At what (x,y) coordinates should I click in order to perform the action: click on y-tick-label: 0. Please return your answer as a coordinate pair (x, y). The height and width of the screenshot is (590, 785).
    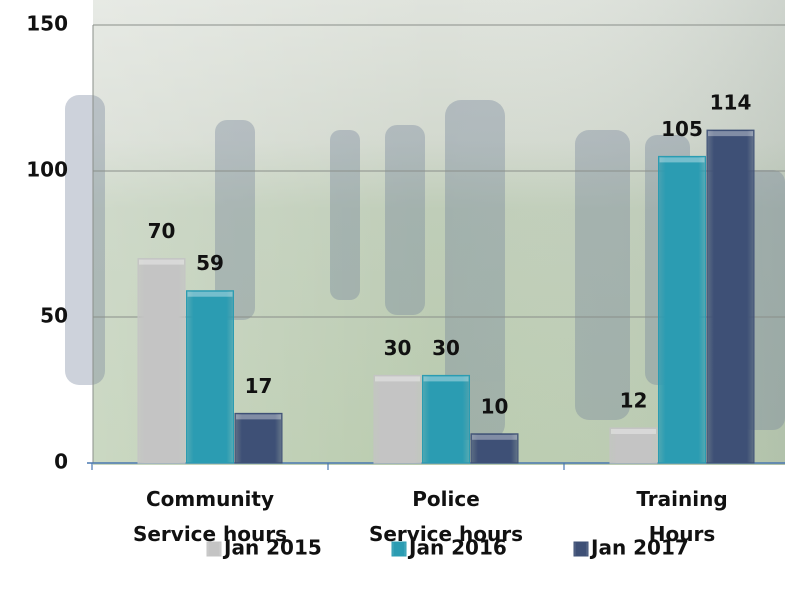
    Looking at the image, I should click on (61, 462).